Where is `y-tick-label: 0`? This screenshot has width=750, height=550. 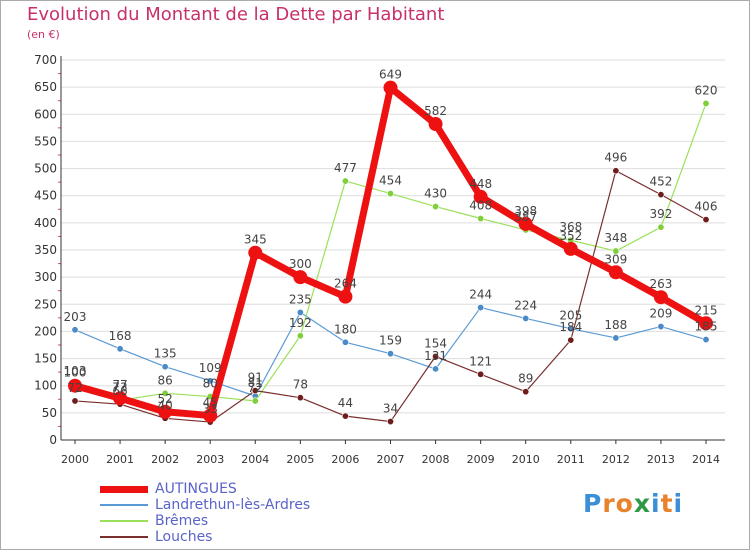 y-tick-label: 0 is located at coordinates (53, 440).